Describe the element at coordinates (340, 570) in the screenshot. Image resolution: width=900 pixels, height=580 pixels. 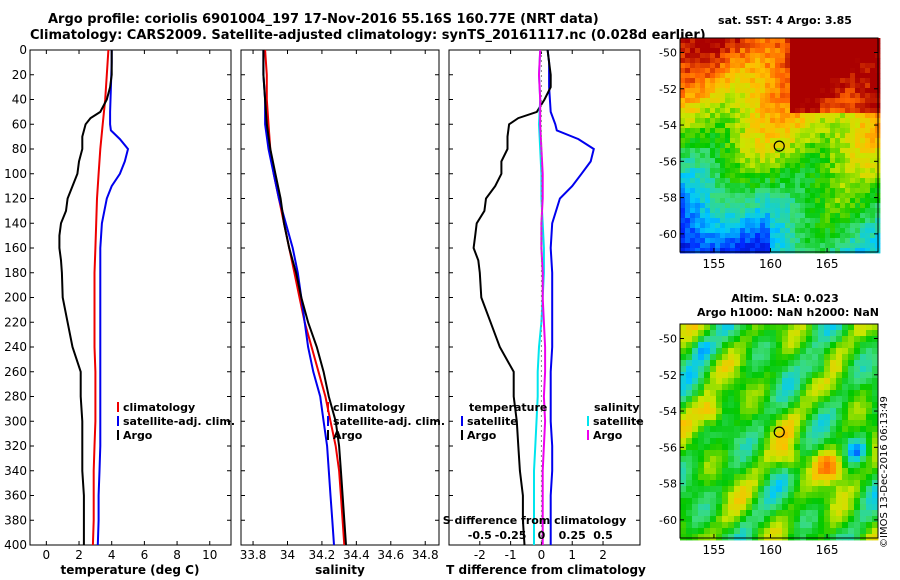
I see `salinity-xlabel: salinity` at that location.